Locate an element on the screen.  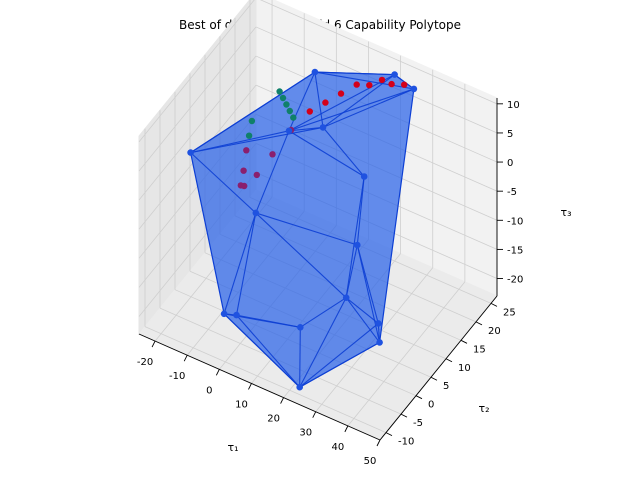
x-tick-label: 30 is located at coordinates (305, 433).